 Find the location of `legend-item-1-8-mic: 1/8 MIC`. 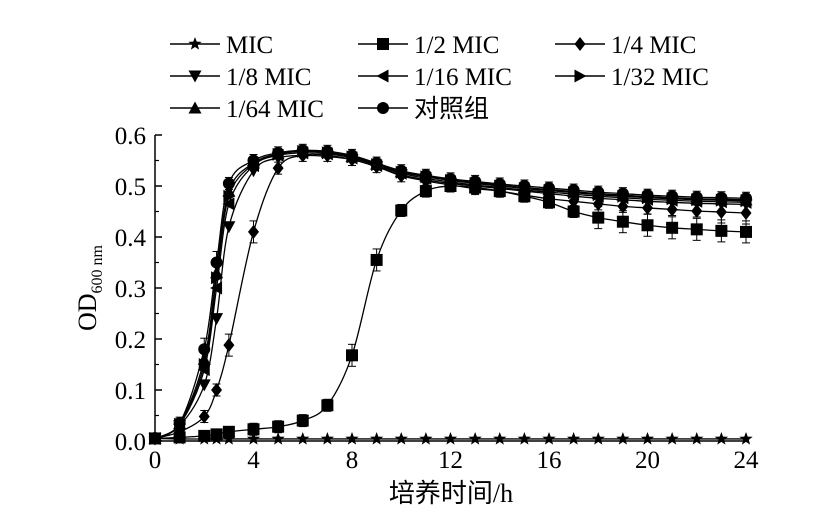

legend-item-1-8-mic: 1/8 MIC is located at coordinates (240, 77).